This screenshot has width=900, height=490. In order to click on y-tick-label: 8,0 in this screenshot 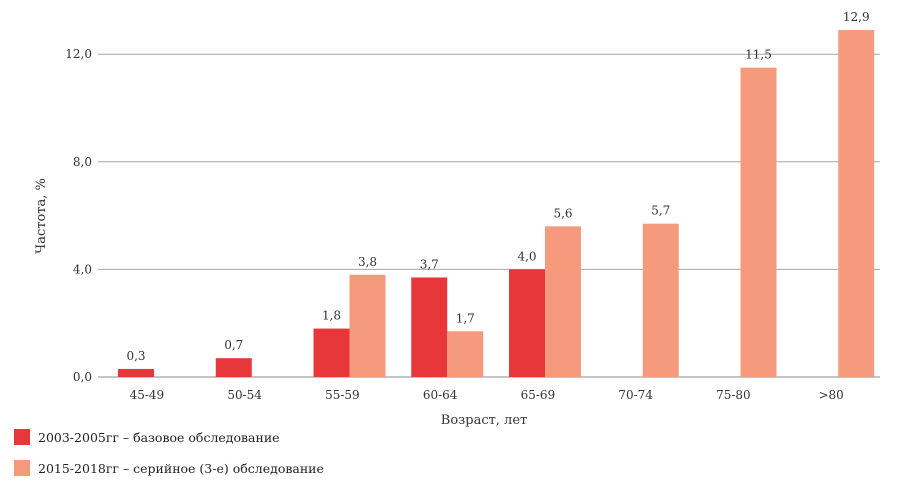, I will do `click(82, 162)`.